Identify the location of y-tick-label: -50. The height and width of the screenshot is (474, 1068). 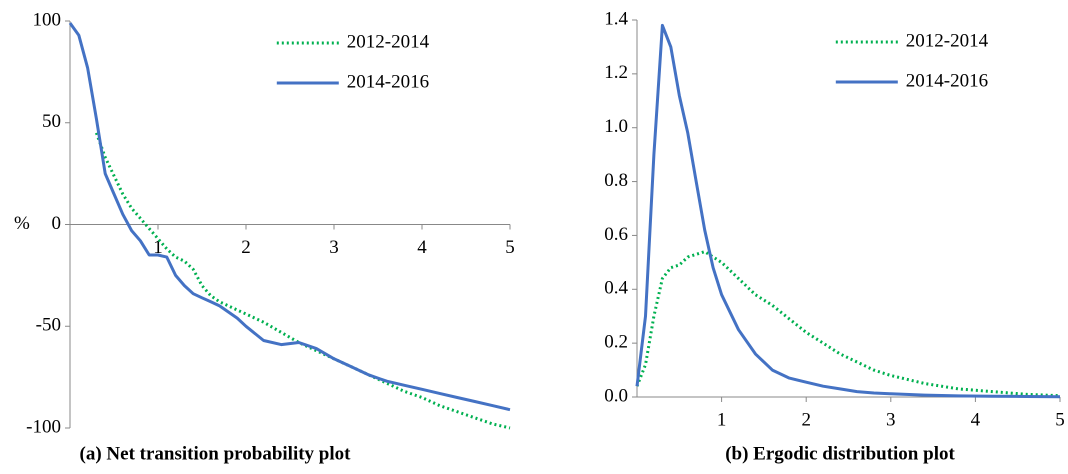
(48, 325).